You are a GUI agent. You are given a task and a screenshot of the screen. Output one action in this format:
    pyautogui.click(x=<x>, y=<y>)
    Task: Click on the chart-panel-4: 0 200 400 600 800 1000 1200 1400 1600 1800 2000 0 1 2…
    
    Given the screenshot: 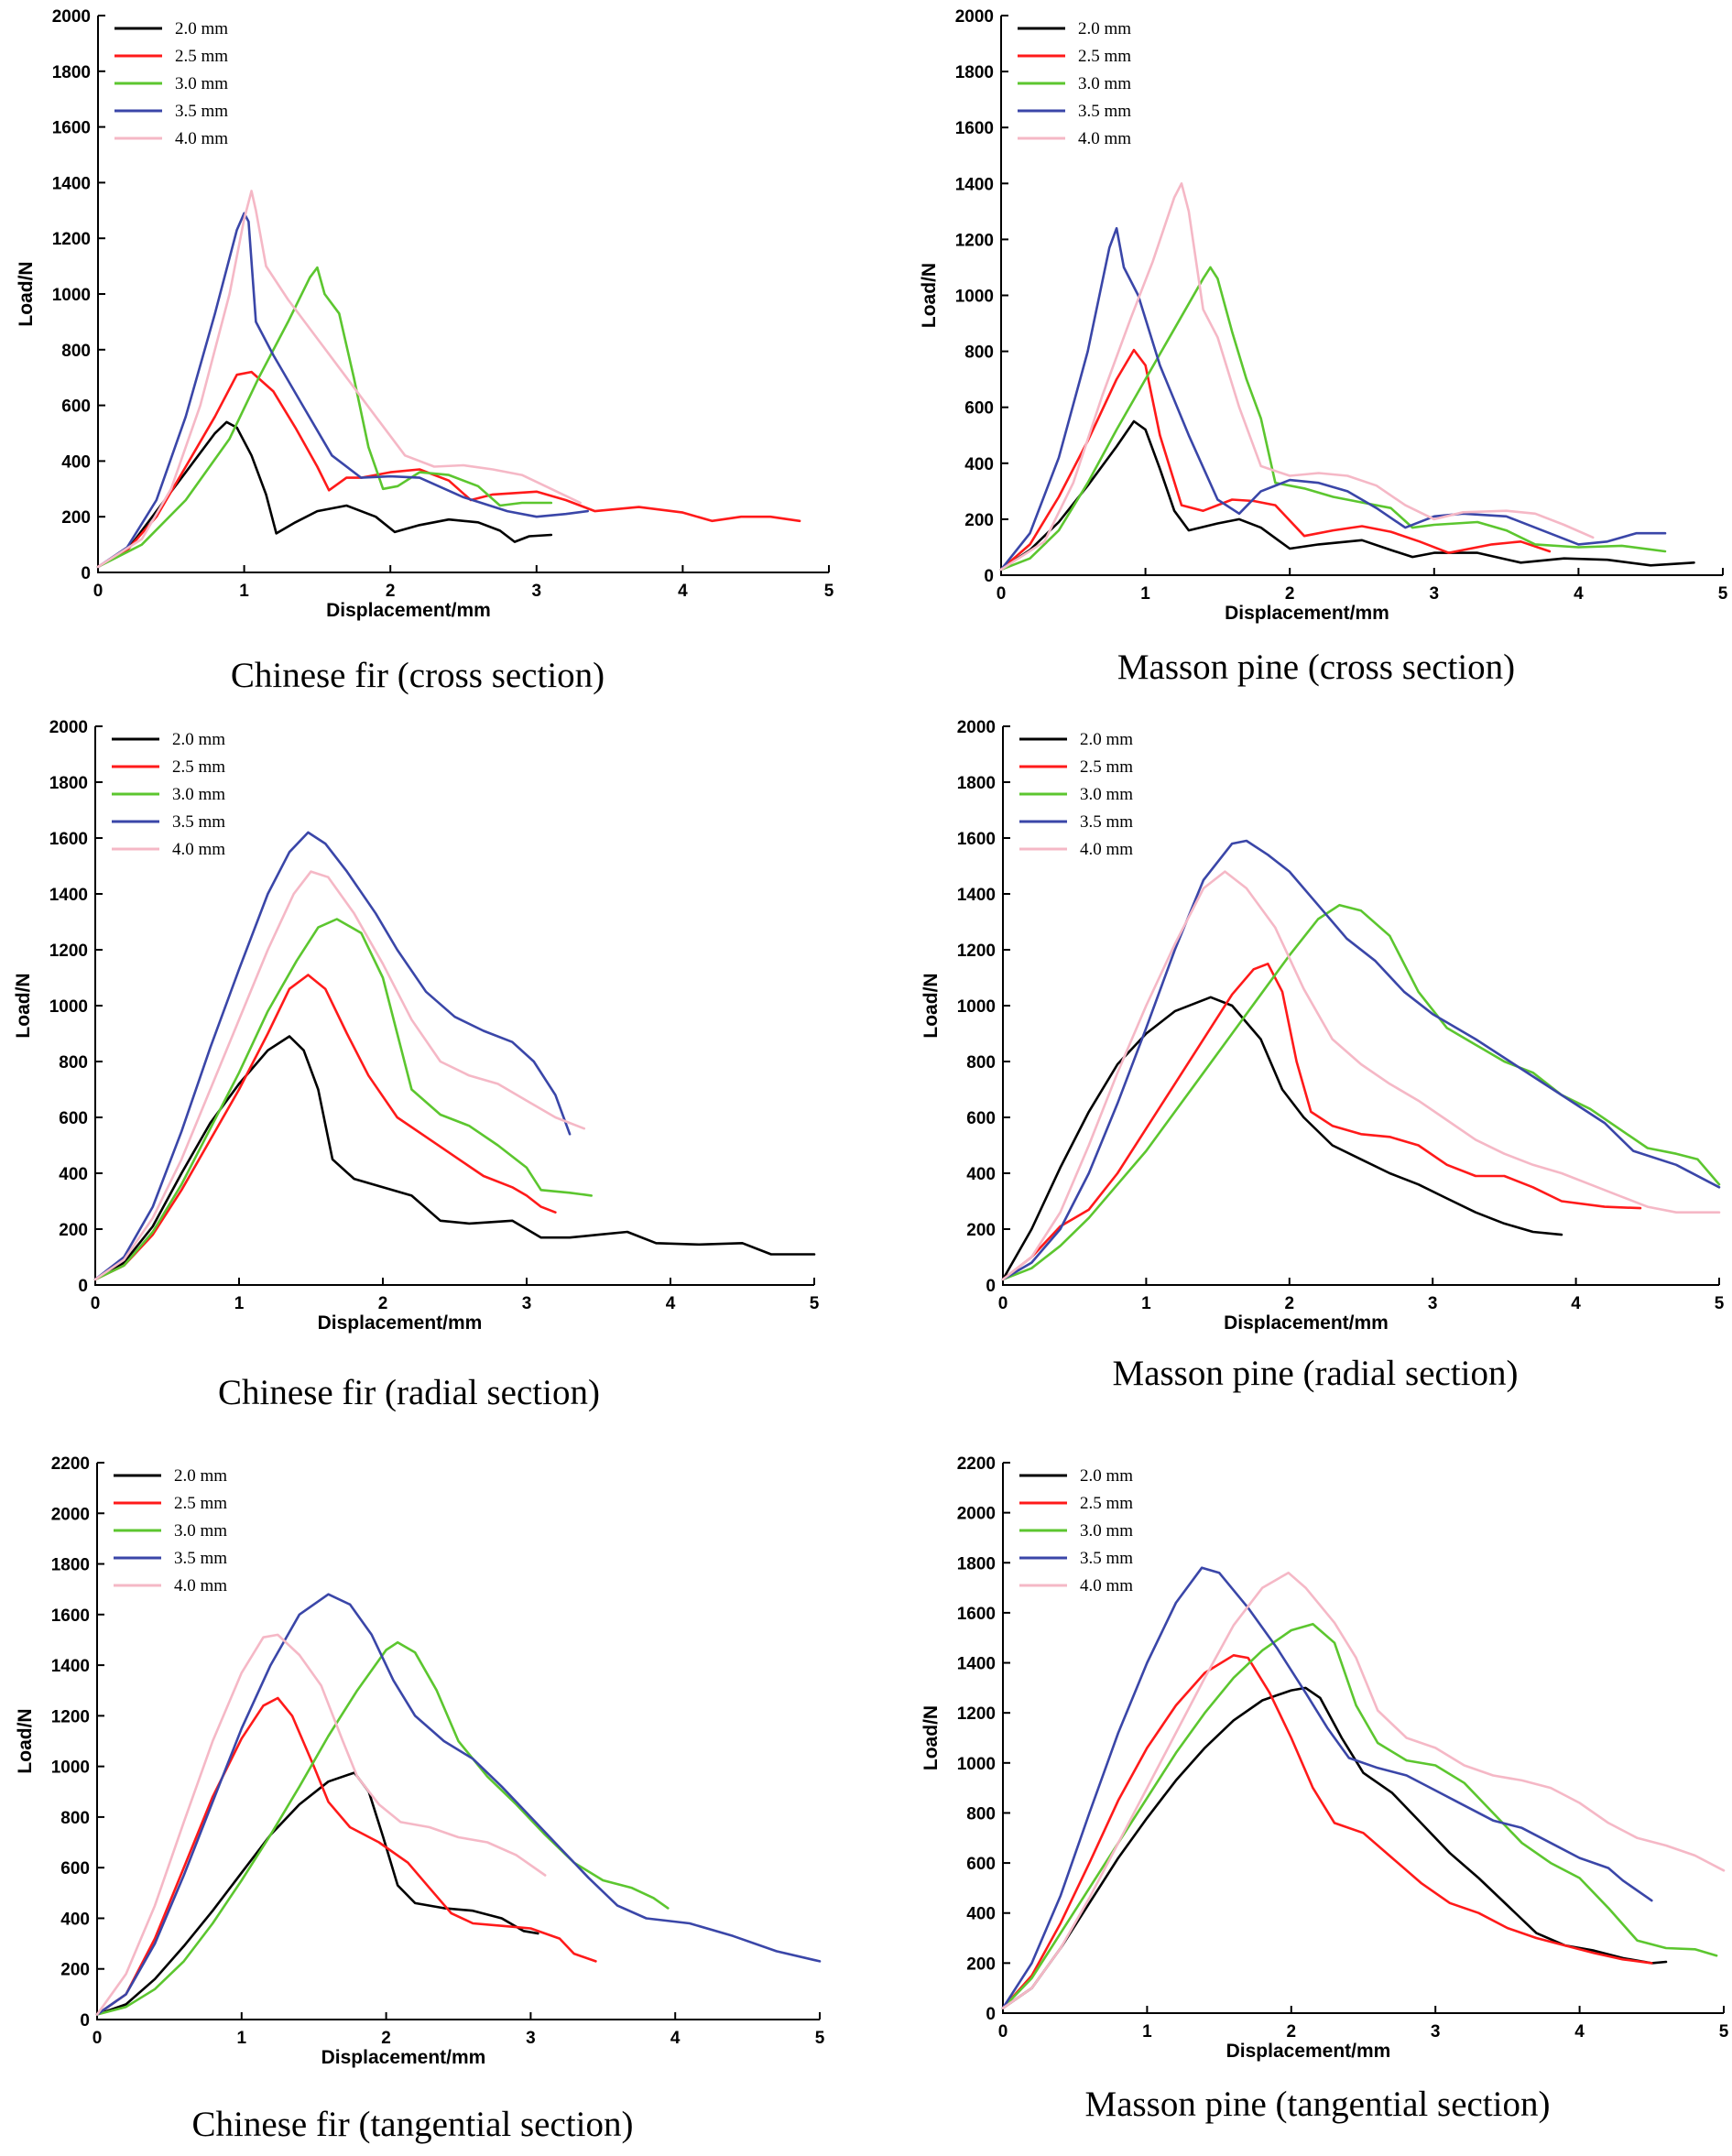 What is the action you would take?
    pyautogui.click(x=1322, y=1055)
    